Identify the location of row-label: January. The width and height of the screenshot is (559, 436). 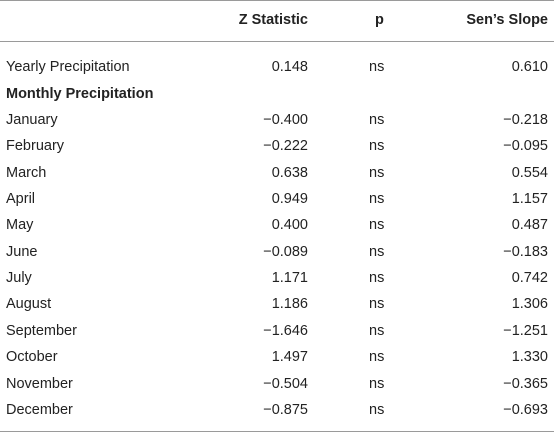
(32, 120).